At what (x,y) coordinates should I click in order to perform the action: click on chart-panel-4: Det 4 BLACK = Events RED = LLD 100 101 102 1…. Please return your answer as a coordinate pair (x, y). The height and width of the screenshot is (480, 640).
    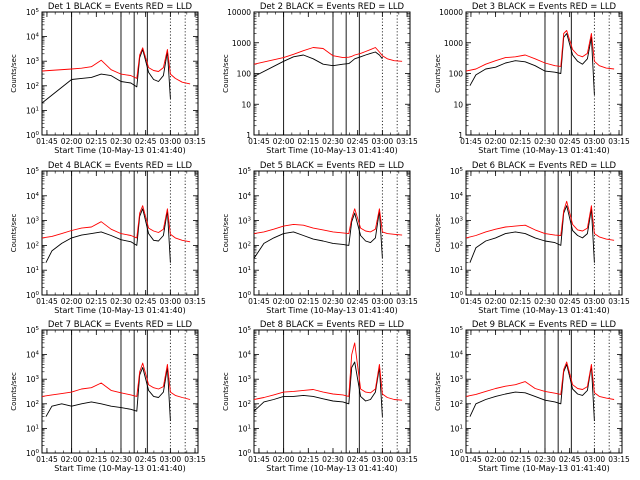
    Looking at the image, I should click on (108, 238).